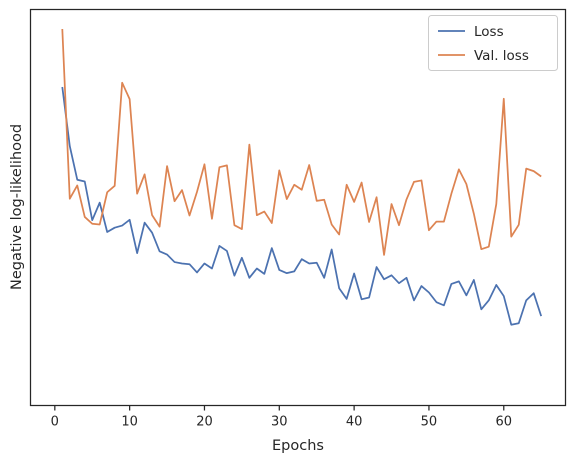  I want to click on legend-box, so click(493, 43).